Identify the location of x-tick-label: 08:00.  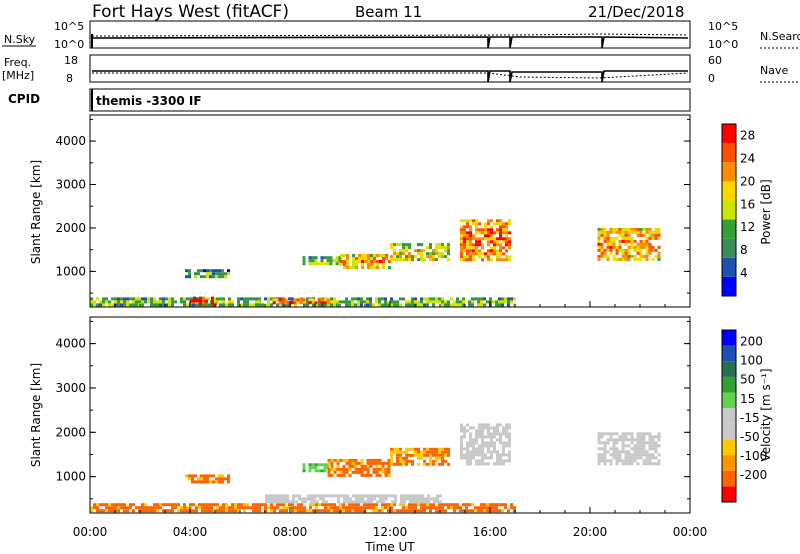
(290, 532).